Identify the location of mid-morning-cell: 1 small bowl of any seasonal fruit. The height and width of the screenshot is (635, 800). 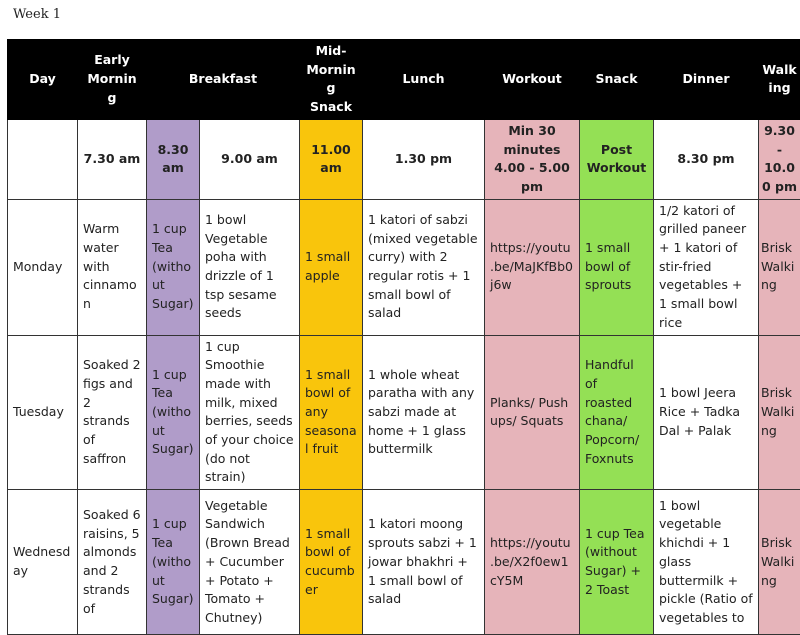
(331, 412).